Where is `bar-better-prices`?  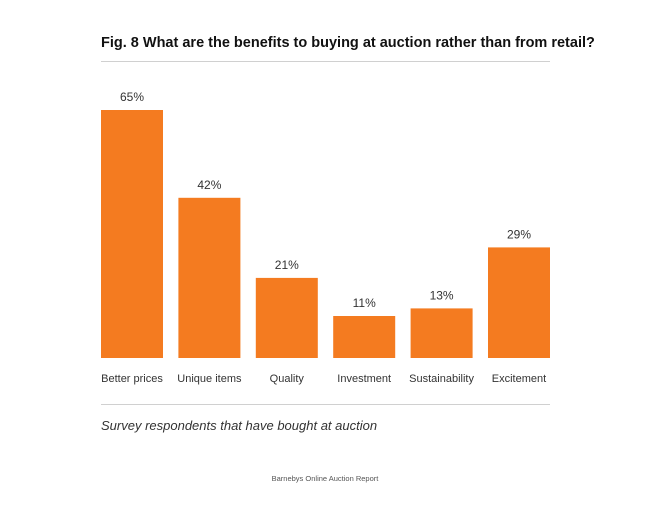 bar-better-prices is located at coordinates (132, 234).